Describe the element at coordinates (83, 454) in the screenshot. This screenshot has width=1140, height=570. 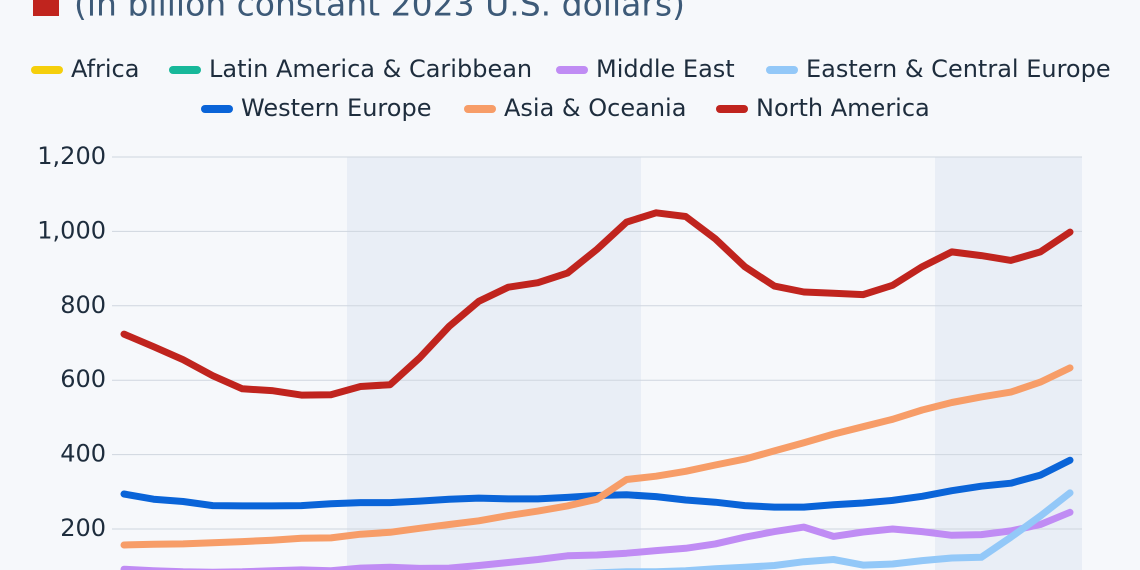
I see `y-tick-label: 400` at that location.